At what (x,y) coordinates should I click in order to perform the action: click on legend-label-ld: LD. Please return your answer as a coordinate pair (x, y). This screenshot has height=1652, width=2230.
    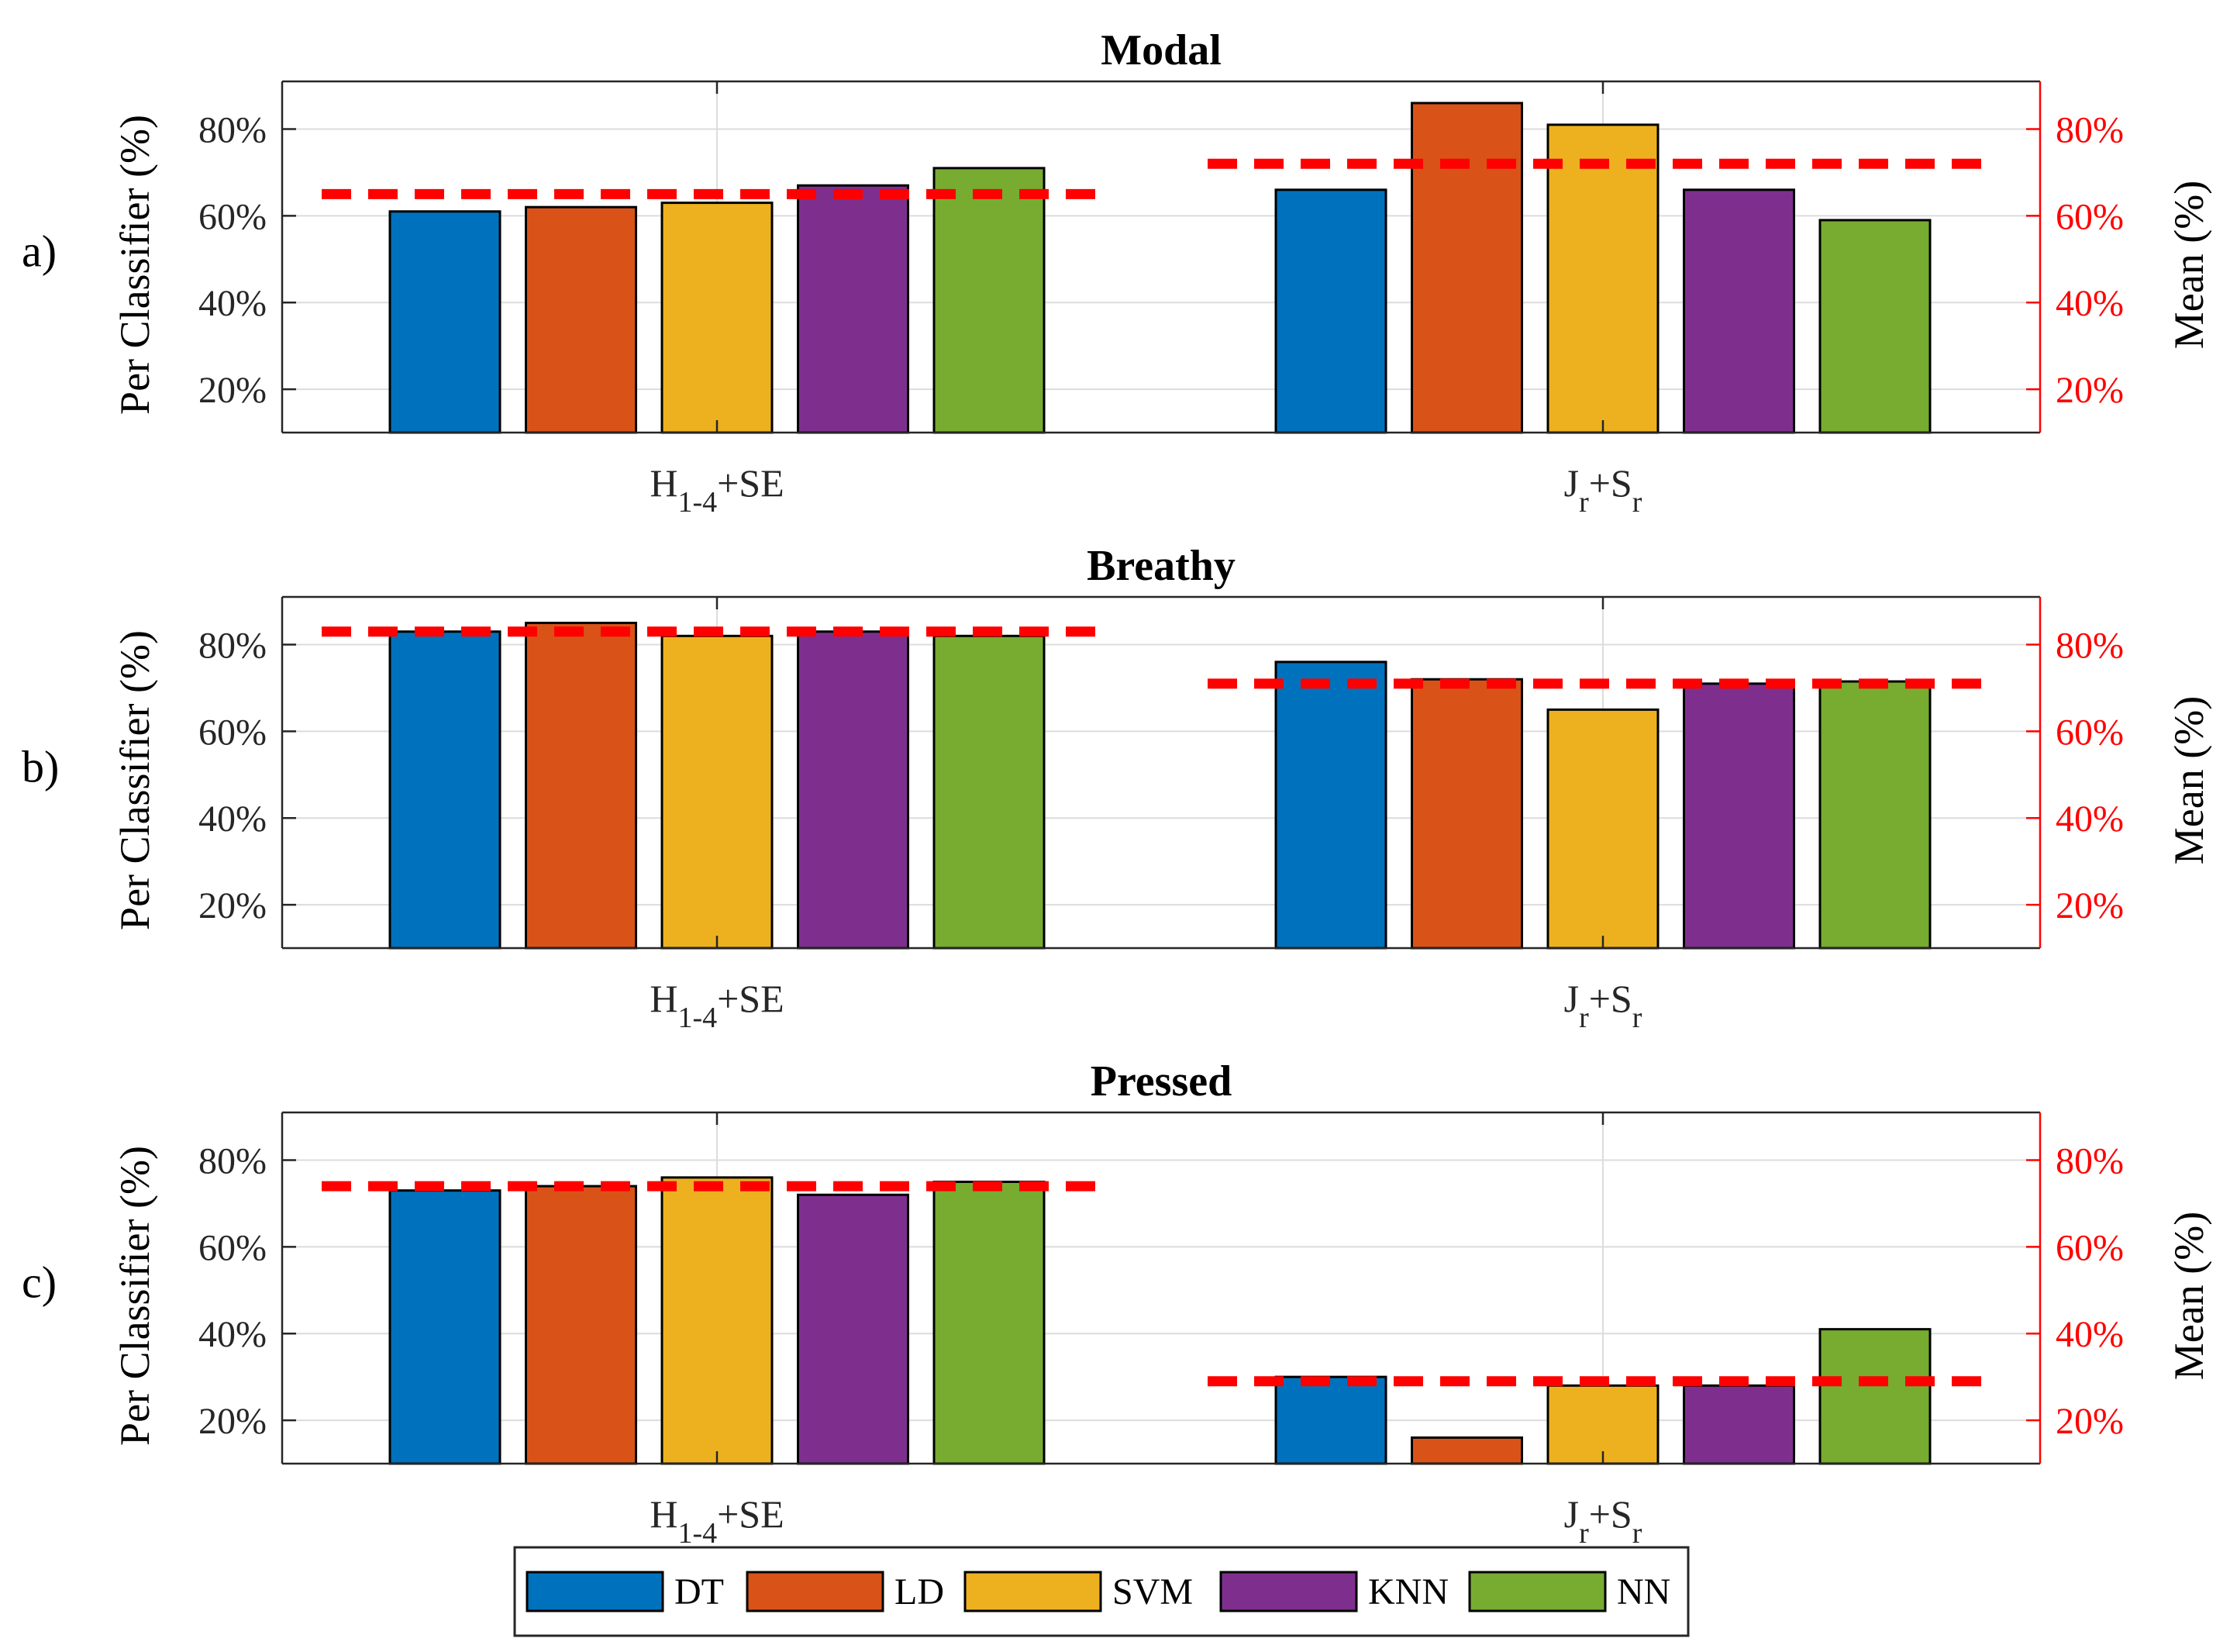
    Looking at the image, I should click on (919, 1591).